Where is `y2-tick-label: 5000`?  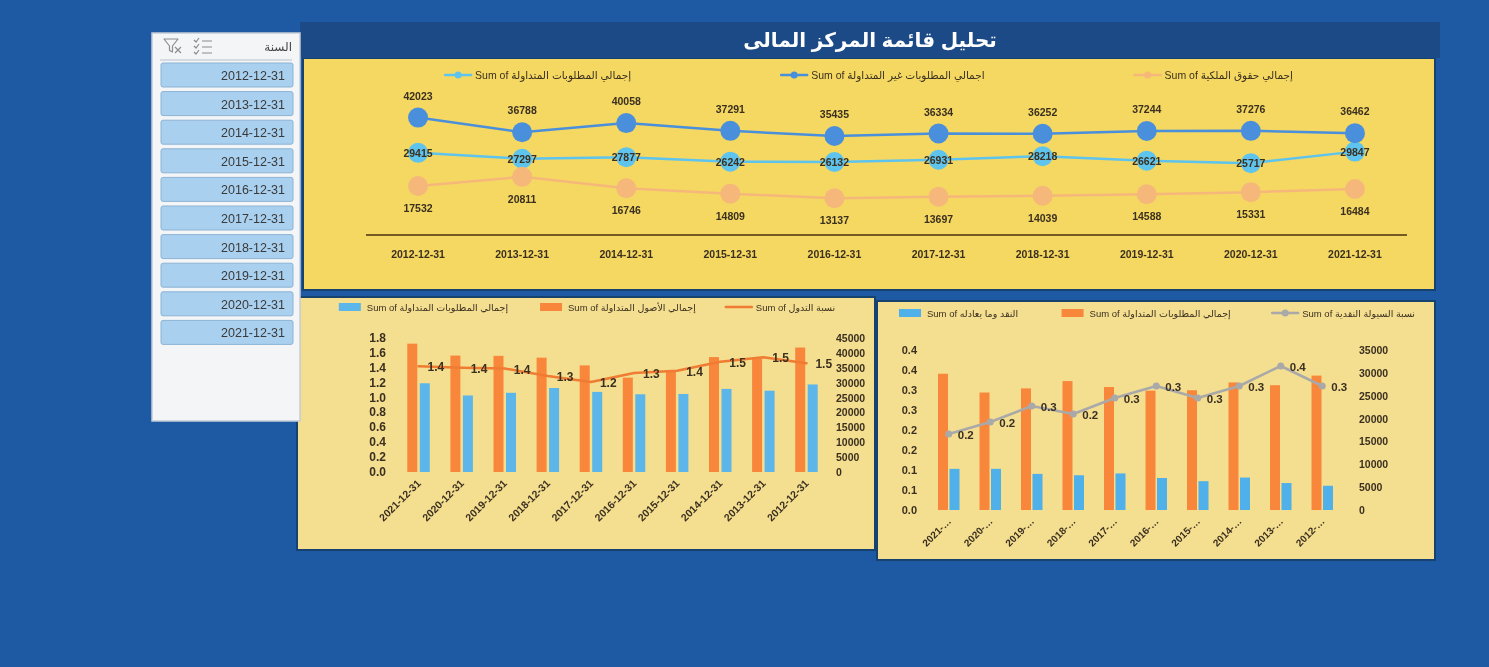 y2-tick-label: 5000 is located at coordinates (848, 457).